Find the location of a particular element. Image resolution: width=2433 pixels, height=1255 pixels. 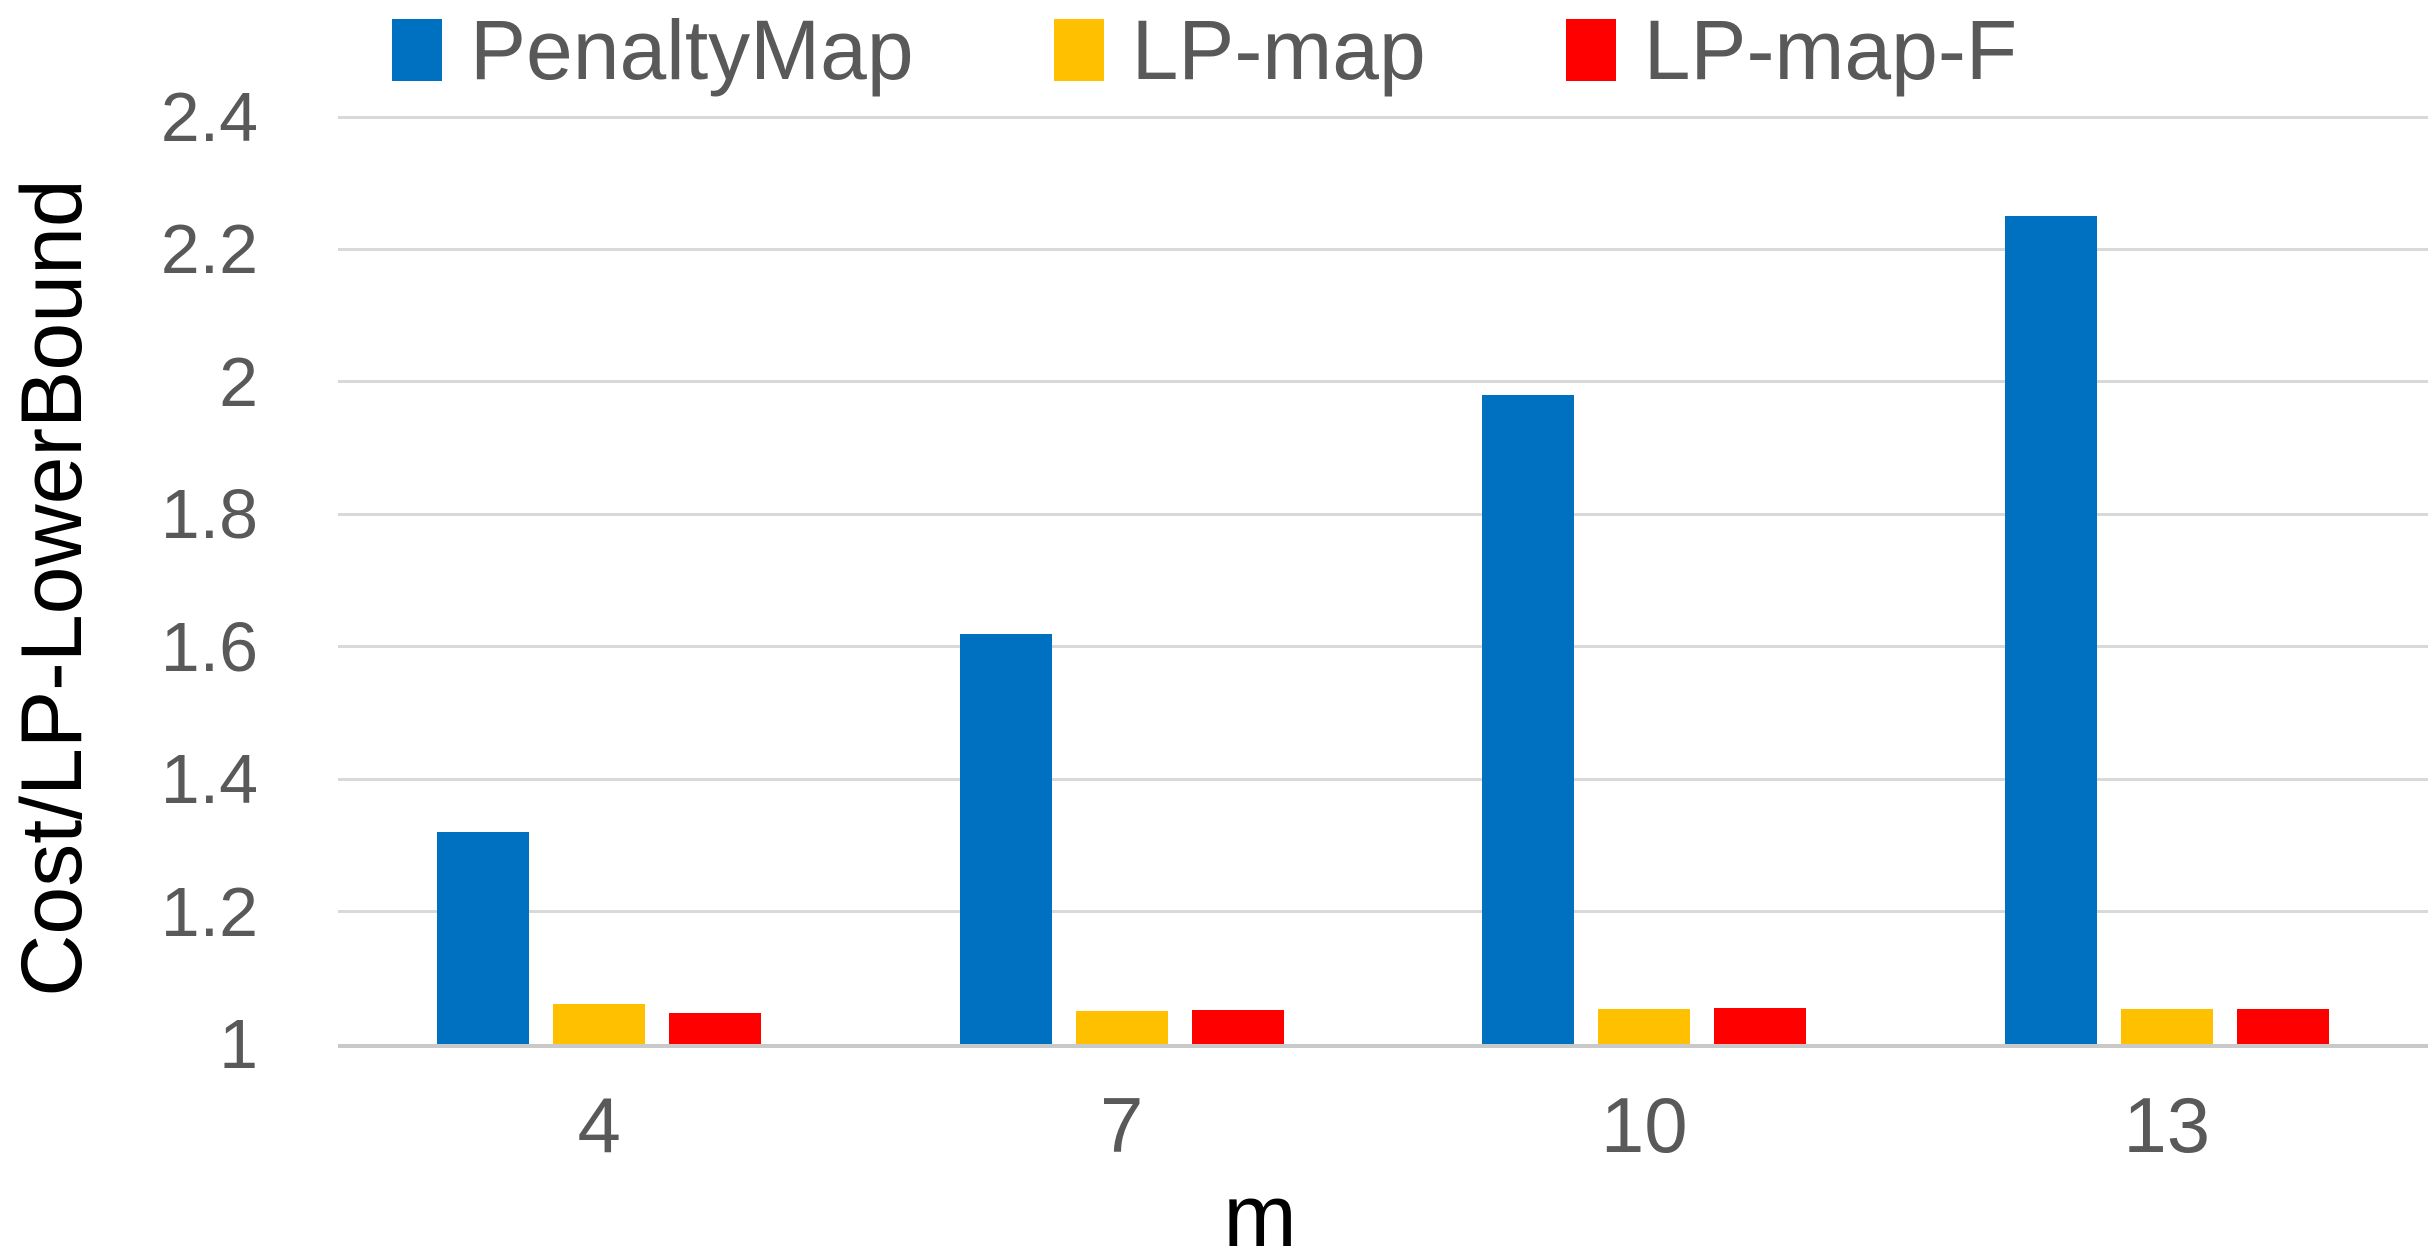

y-axis-tick-label-1.4: 1.4 is located at coordinates (209, 779).